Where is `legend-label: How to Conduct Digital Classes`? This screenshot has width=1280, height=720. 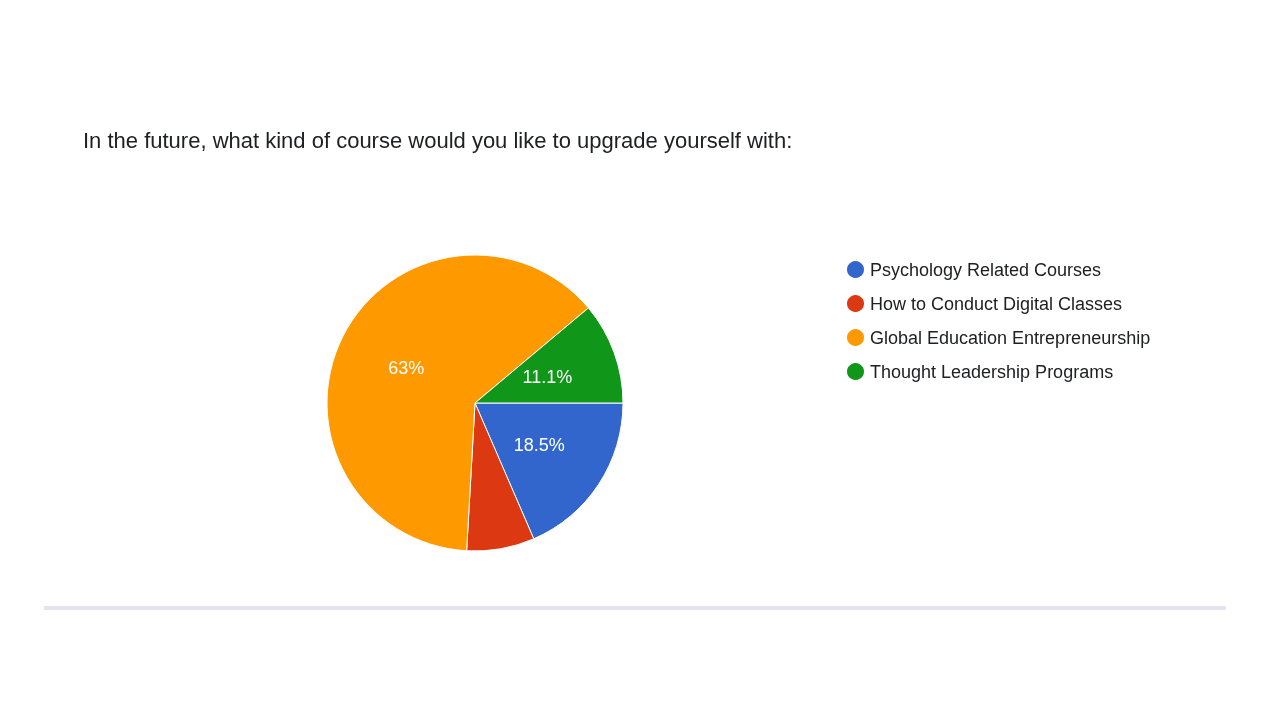
legend-label: How to Conduct Digital Classes is located at coordinates (996, 303).